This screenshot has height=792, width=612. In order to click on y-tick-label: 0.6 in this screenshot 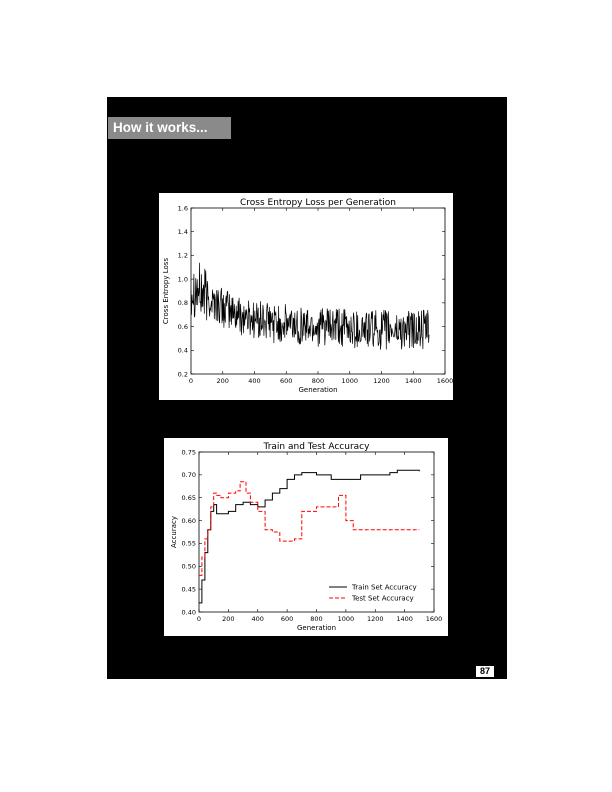, I will do `click(183, 327)`.